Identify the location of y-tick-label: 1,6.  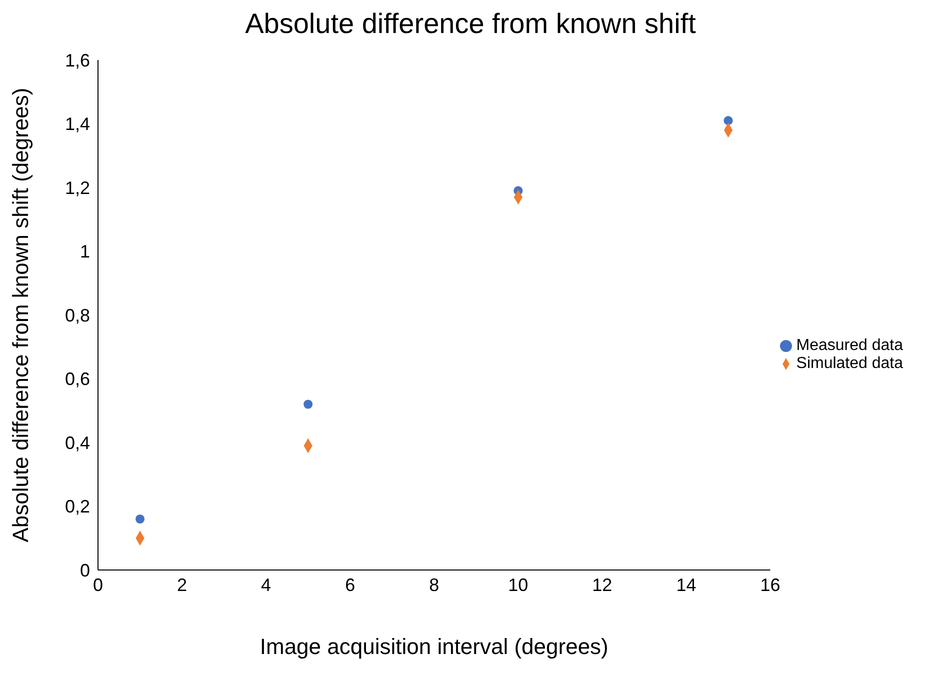
(77, 60).